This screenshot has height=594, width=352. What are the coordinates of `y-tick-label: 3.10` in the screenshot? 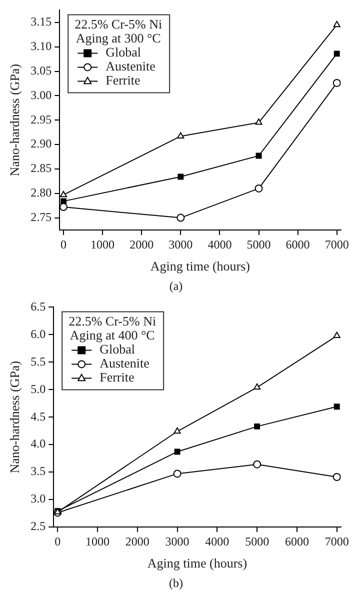 It's located at (41, 45).